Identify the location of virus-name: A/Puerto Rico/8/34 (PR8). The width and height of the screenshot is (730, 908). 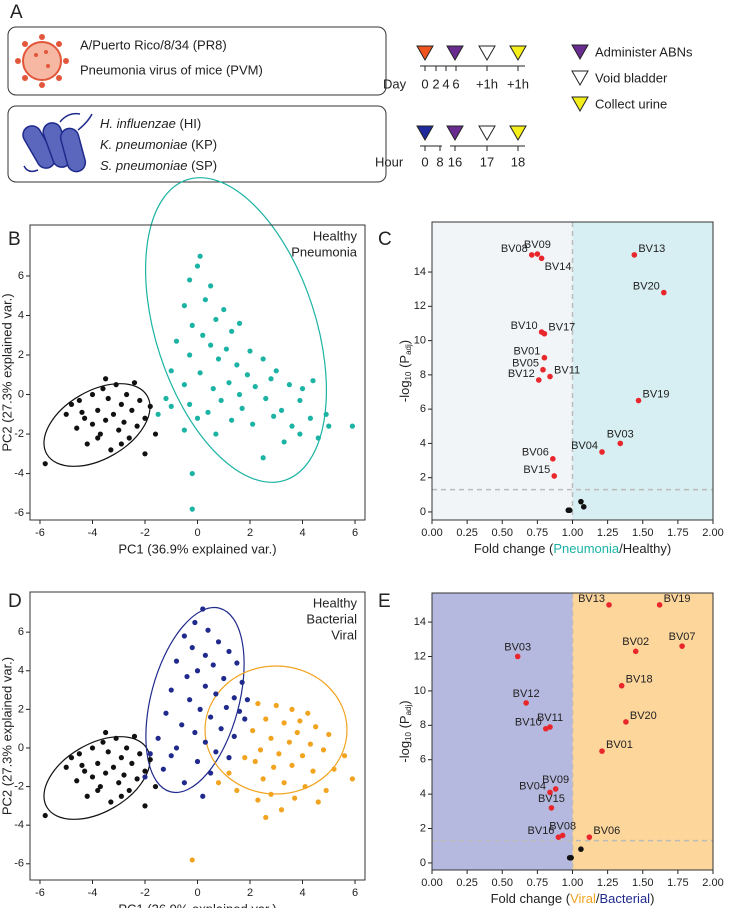
(153, 44).